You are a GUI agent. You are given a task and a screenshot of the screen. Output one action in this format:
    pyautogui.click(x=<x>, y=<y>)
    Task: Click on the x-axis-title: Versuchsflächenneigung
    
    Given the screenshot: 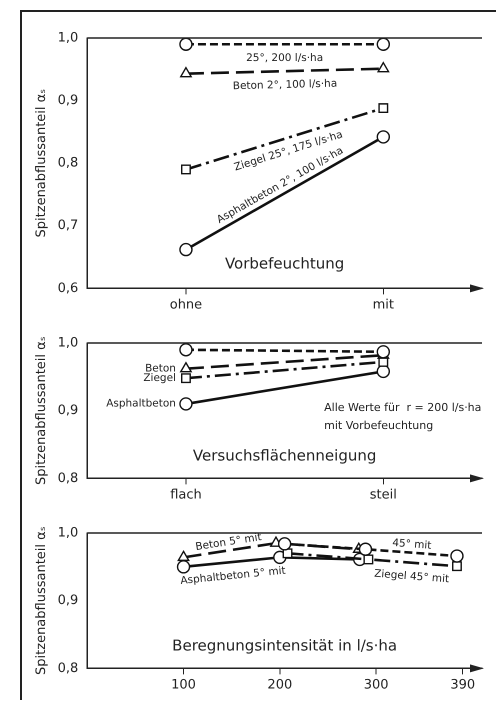 What is the action you would take?
    pyautogui.click(x=284, y=455)
    